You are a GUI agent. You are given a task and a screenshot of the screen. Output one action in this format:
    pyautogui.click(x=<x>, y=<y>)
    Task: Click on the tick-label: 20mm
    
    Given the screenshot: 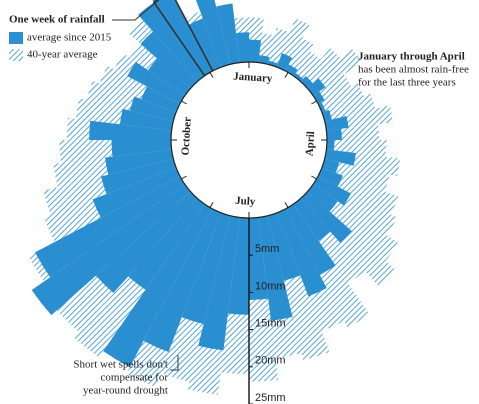 What is the action you would take?
    pyautogui.click(x=270, y=361)
    